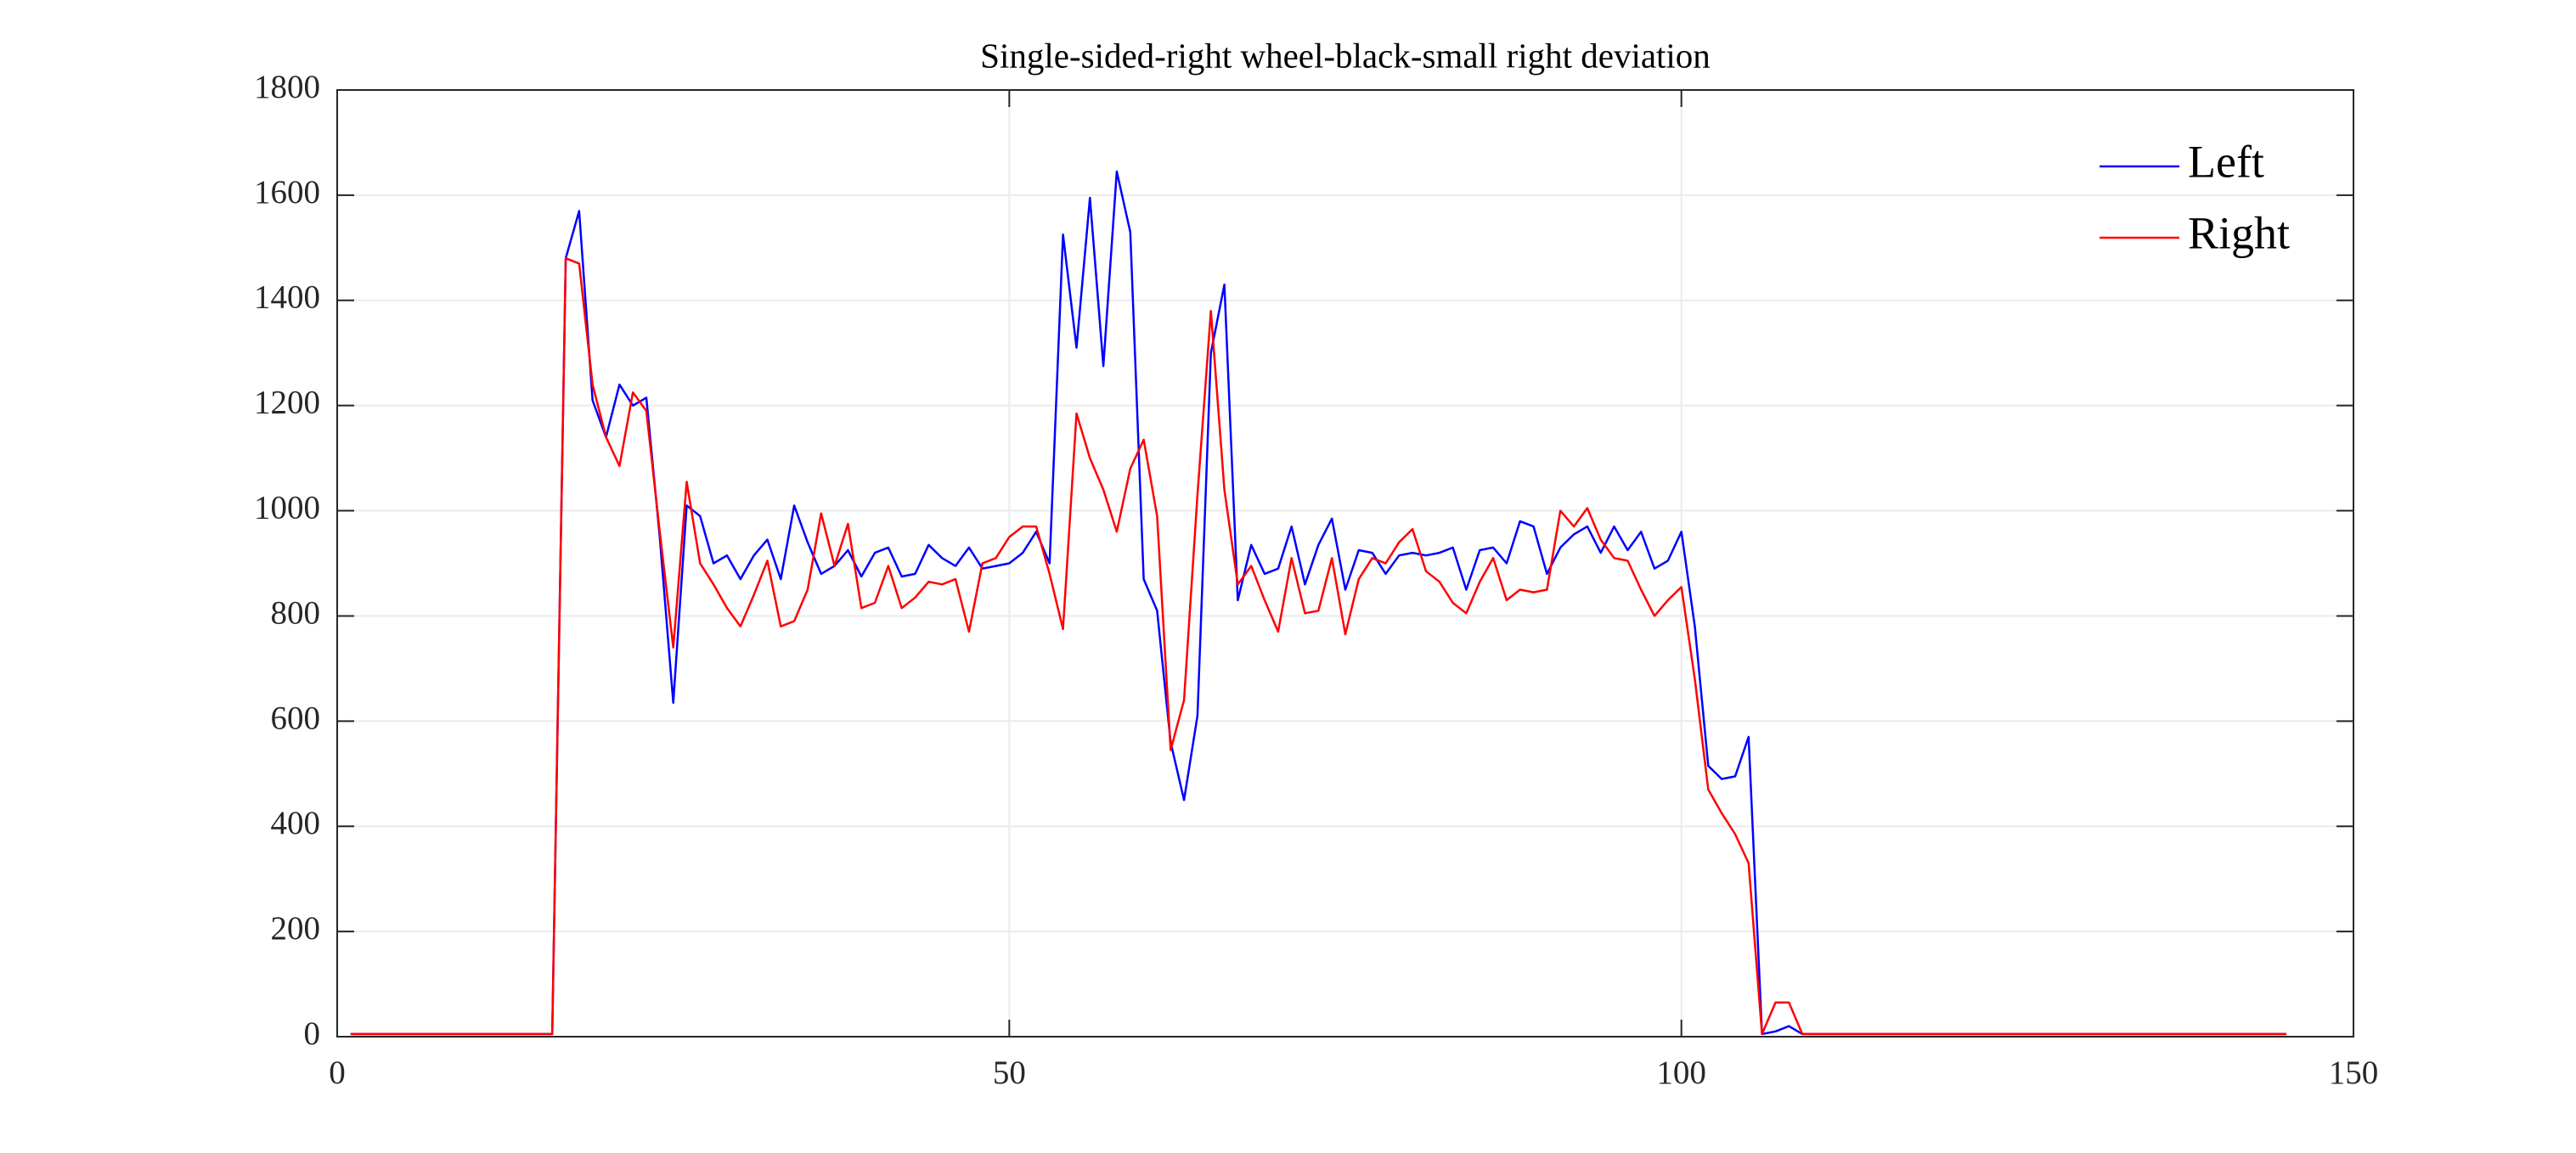 The image size is (2576, 1153). What do you see at coordinates (337, 1073) in the screenshot?
I see `x-tick-label: 0` at bounding box center [337, 1073].